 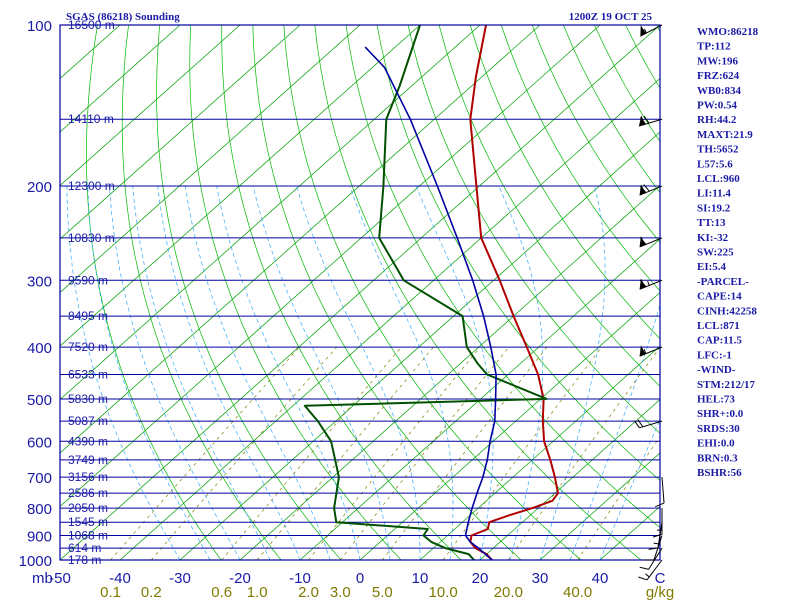 I want to click on pressure-unit-label: mb, so click(x=42, y=578).